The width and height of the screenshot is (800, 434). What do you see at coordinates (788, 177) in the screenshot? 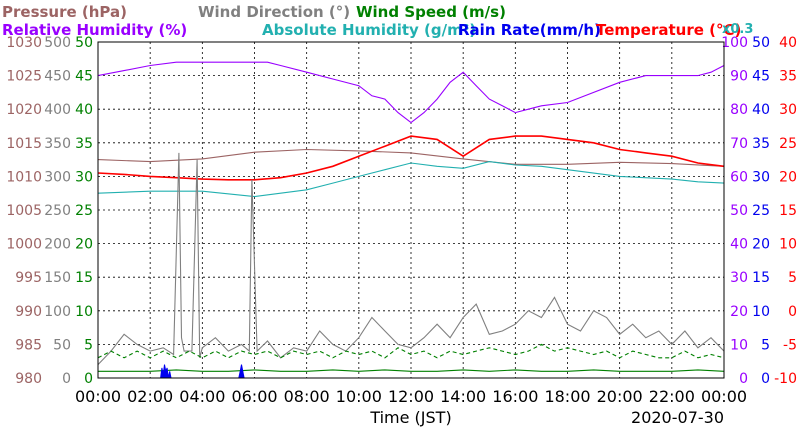
I see `y-tick-label-temperature: 20` at bounding box center [788, 177].